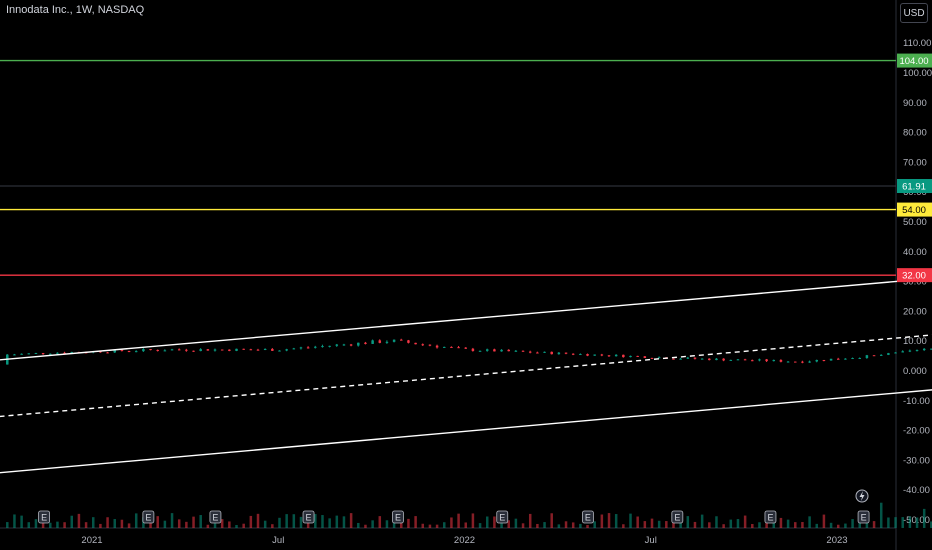 The height and width of the screenshot is (550, 932). Describe the element at coordinates (914, 276) in the screenshot. I see `level-price-label: 32.00` at that location.